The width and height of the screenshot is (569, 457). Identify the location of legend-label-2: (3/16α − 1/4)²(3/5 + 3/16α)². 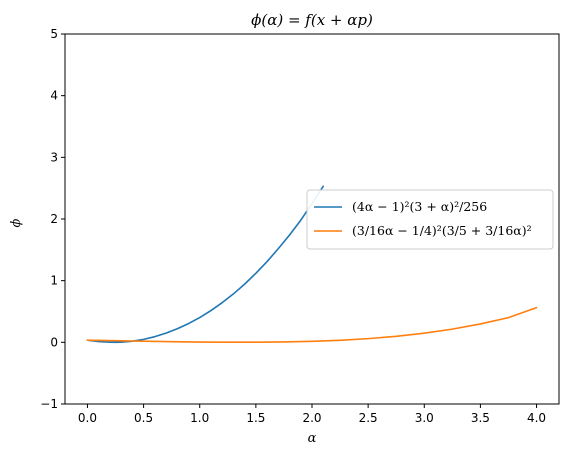
(442, 230).